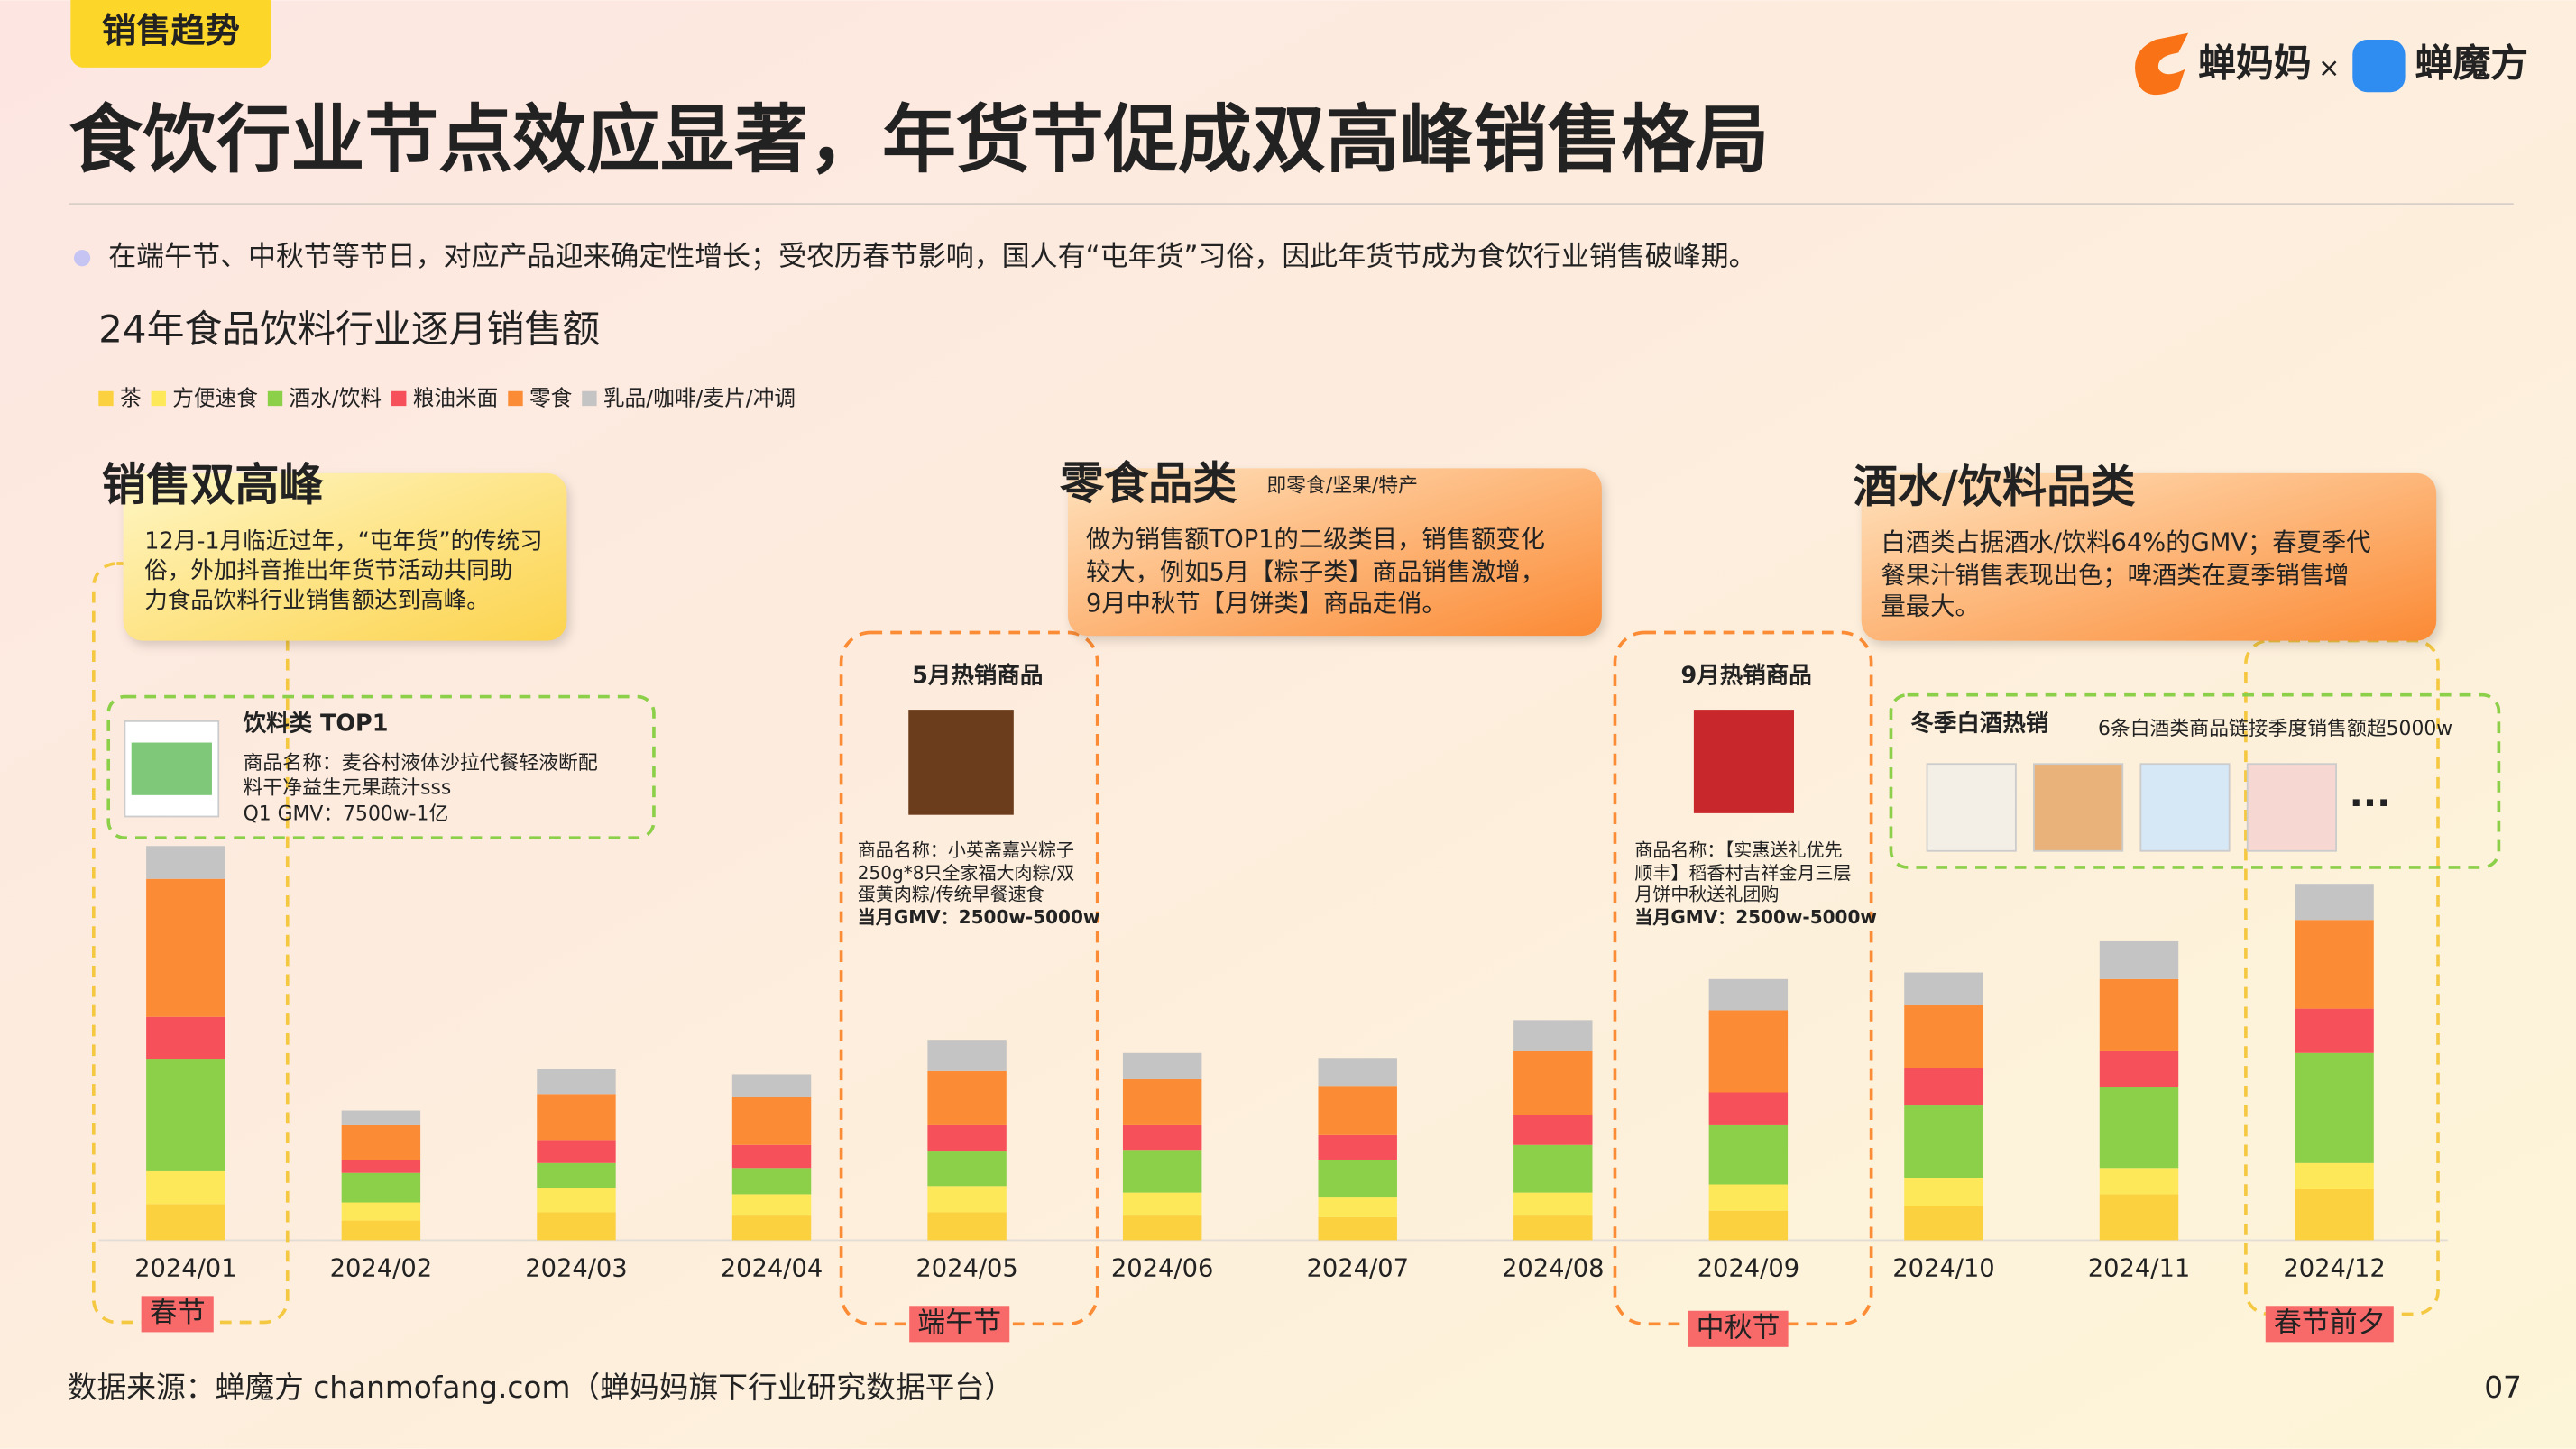 Image resolution: width=2576 pixels, height=1449 pixels. I want to click on event-label: 中秋节, so click(1739, 1327).